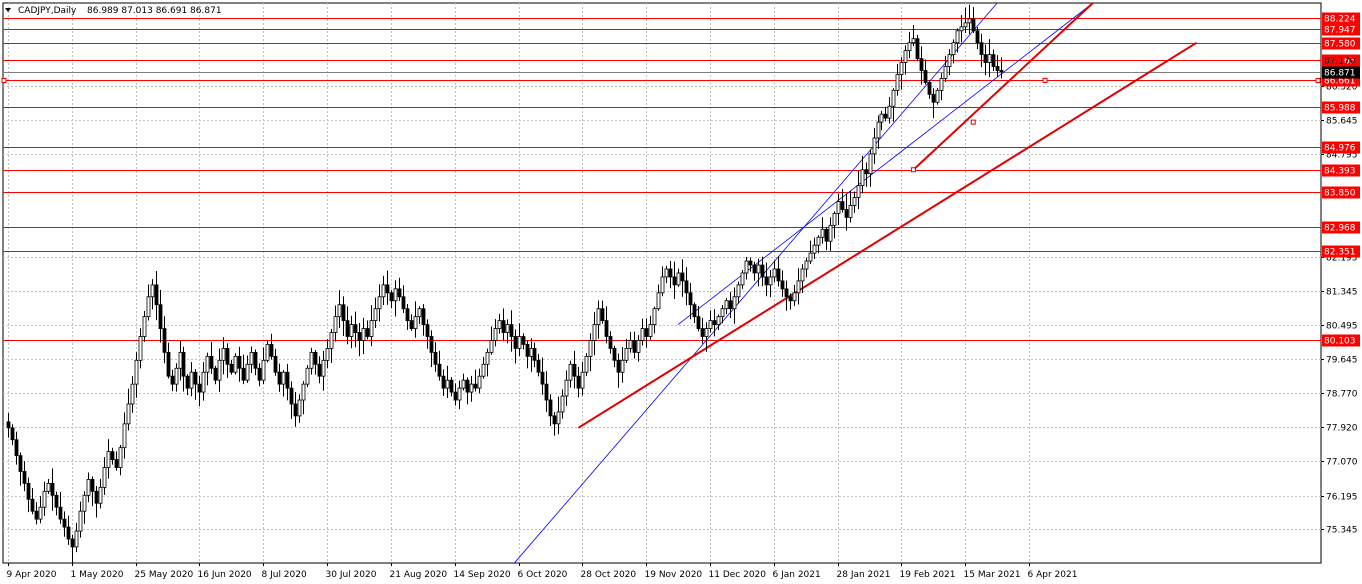  Describe the element at coordinates (609, 575) in the screenshot. I see `x-tick-label: 28 Oct 2020` at that location.